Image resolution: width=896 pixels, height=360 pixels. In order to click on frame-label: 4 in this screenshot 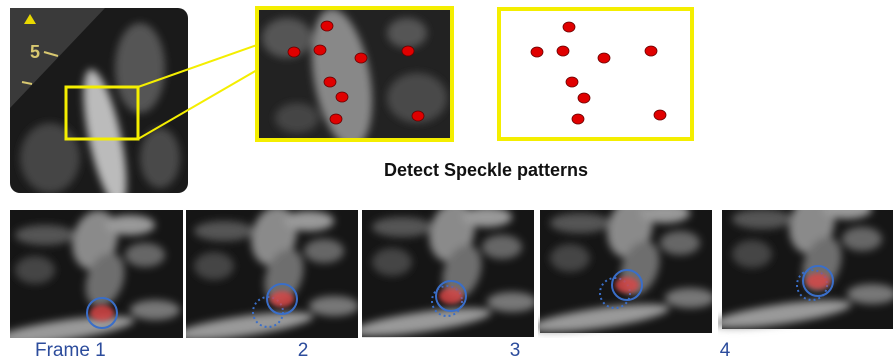, I will do `click(725, 350)`.